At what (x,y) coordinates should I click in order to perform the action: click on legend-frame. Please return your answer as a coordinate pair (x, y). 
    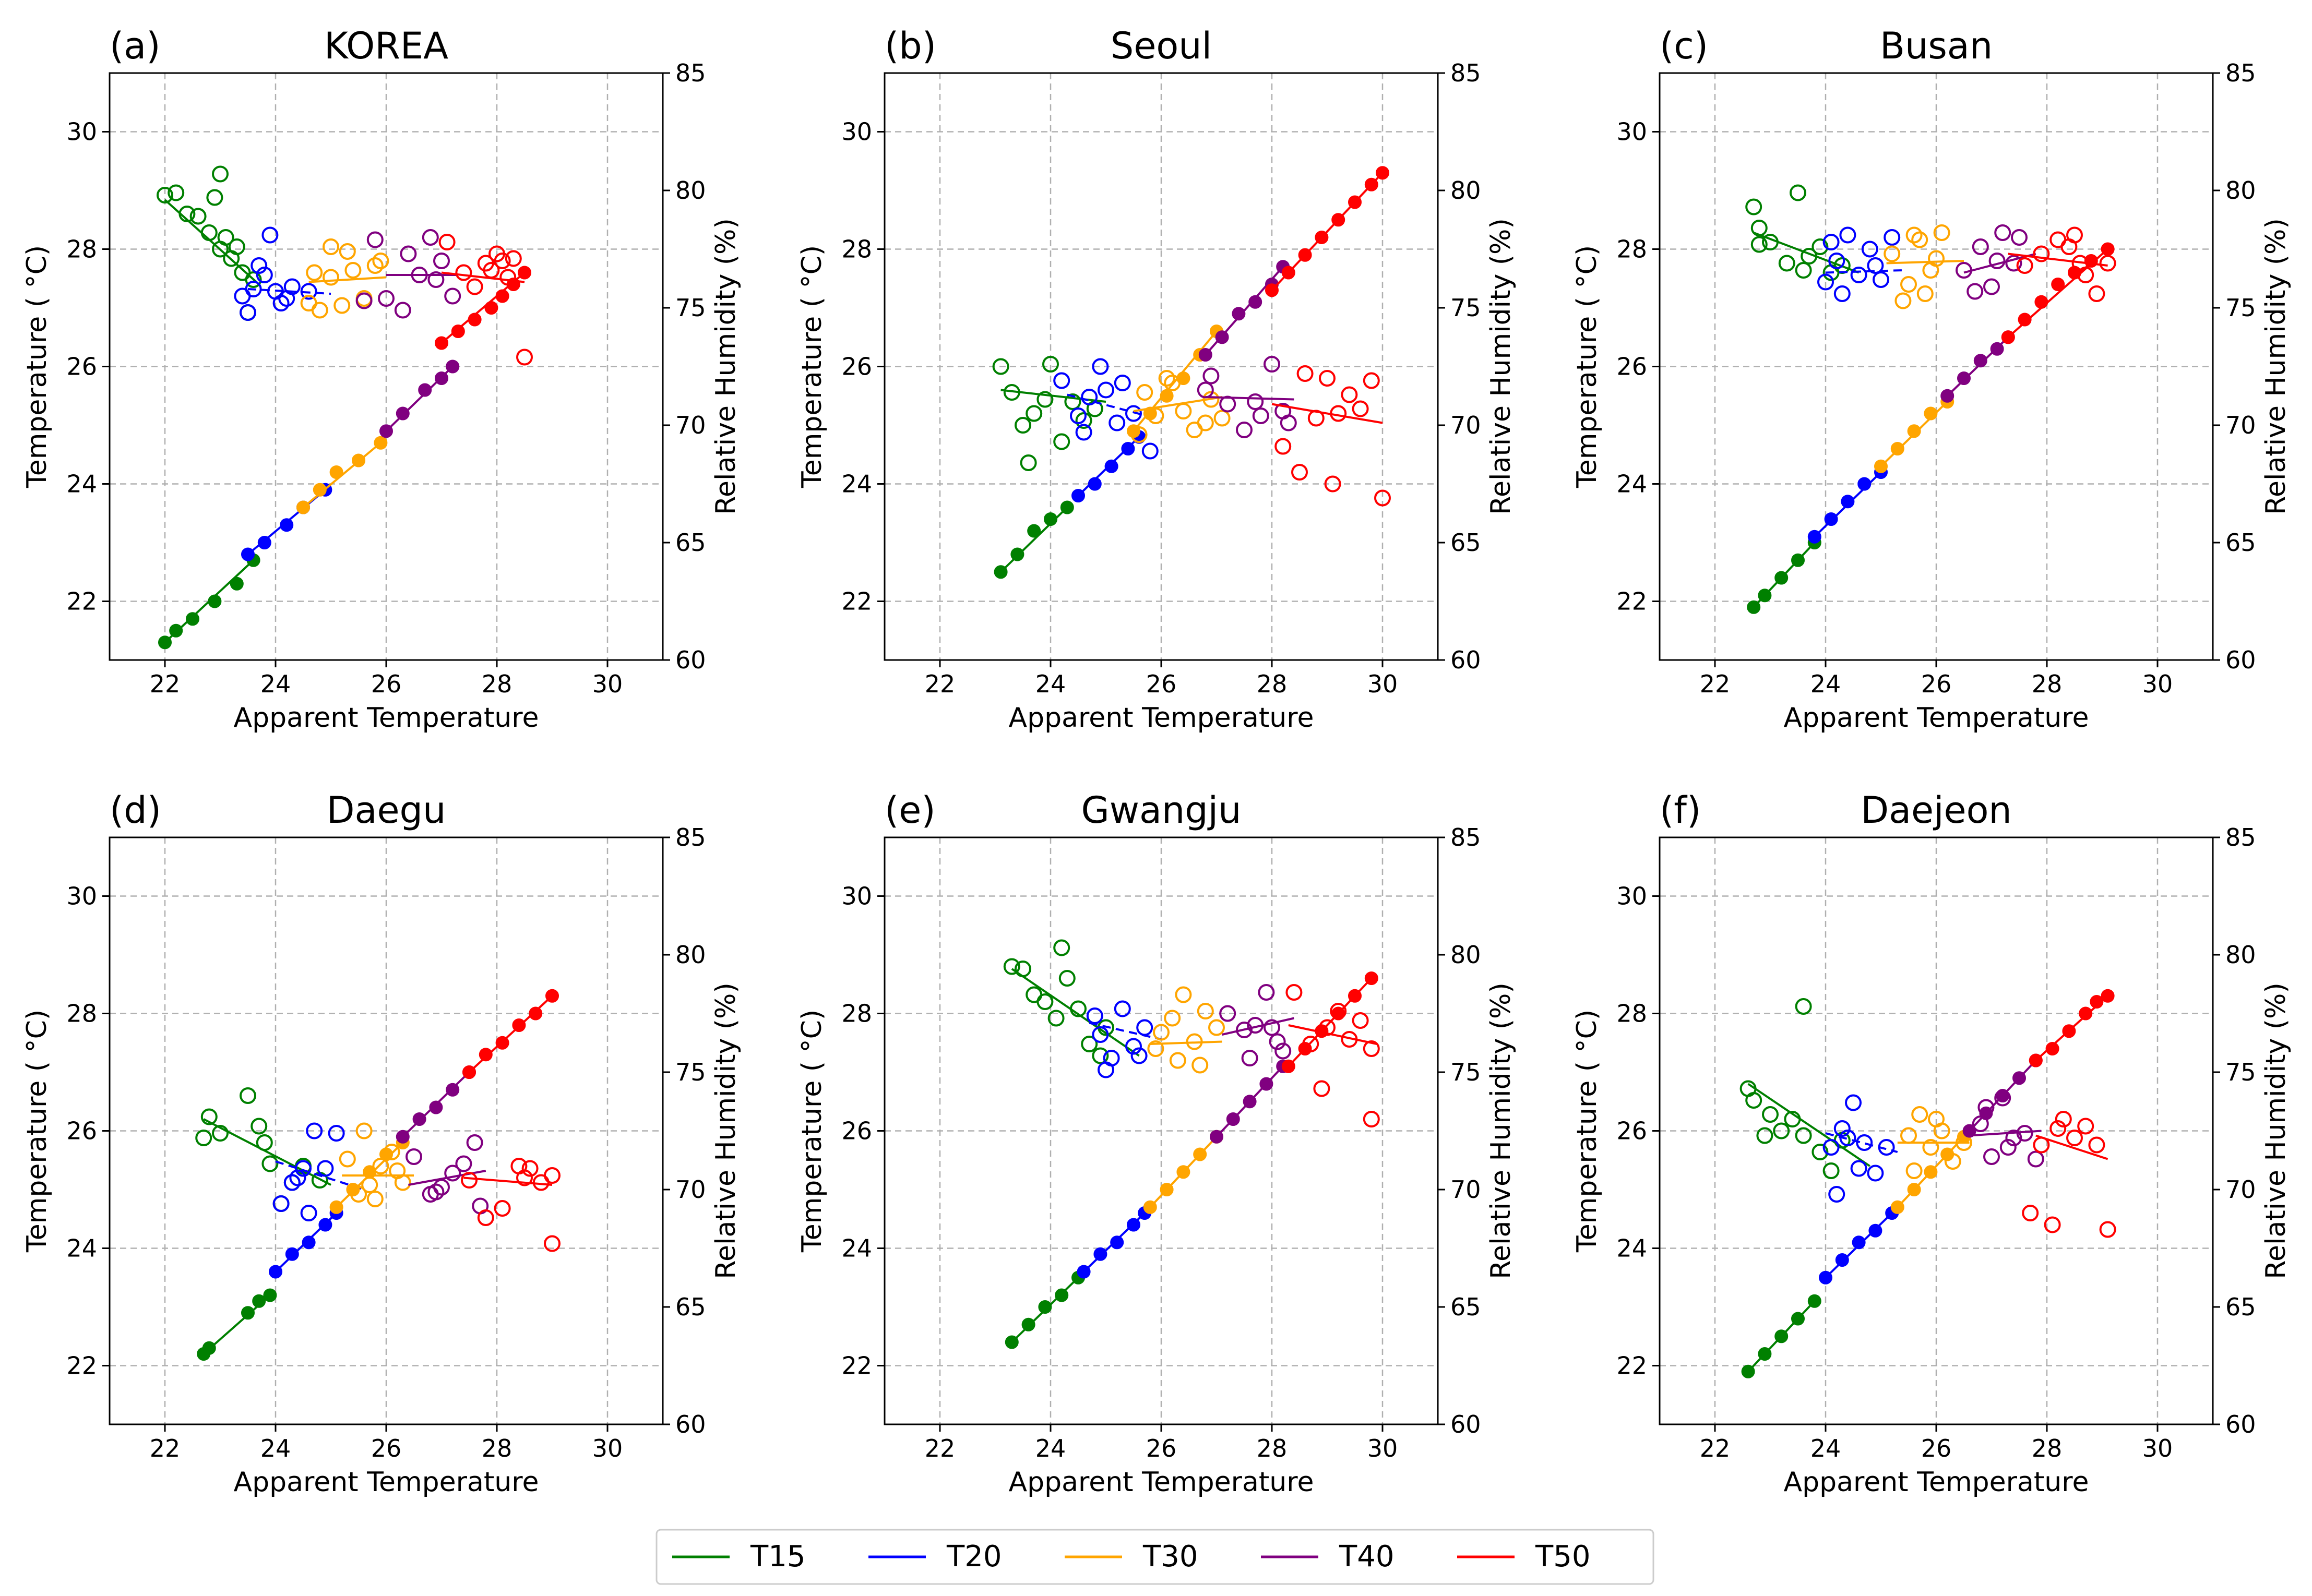
    Looking at the image, I should click on (1155, 1557).